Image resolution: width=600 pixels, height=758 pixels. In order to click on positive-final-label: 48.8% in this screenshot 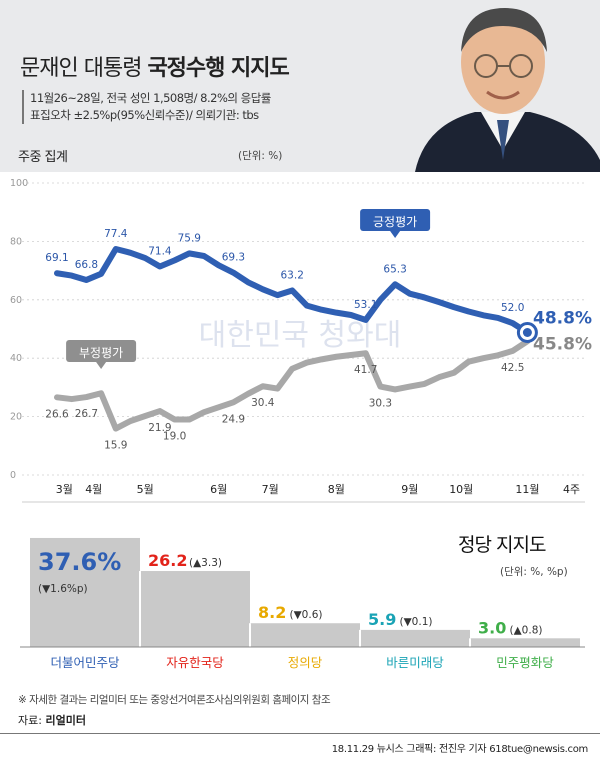, I will do `click(562, 319)`.